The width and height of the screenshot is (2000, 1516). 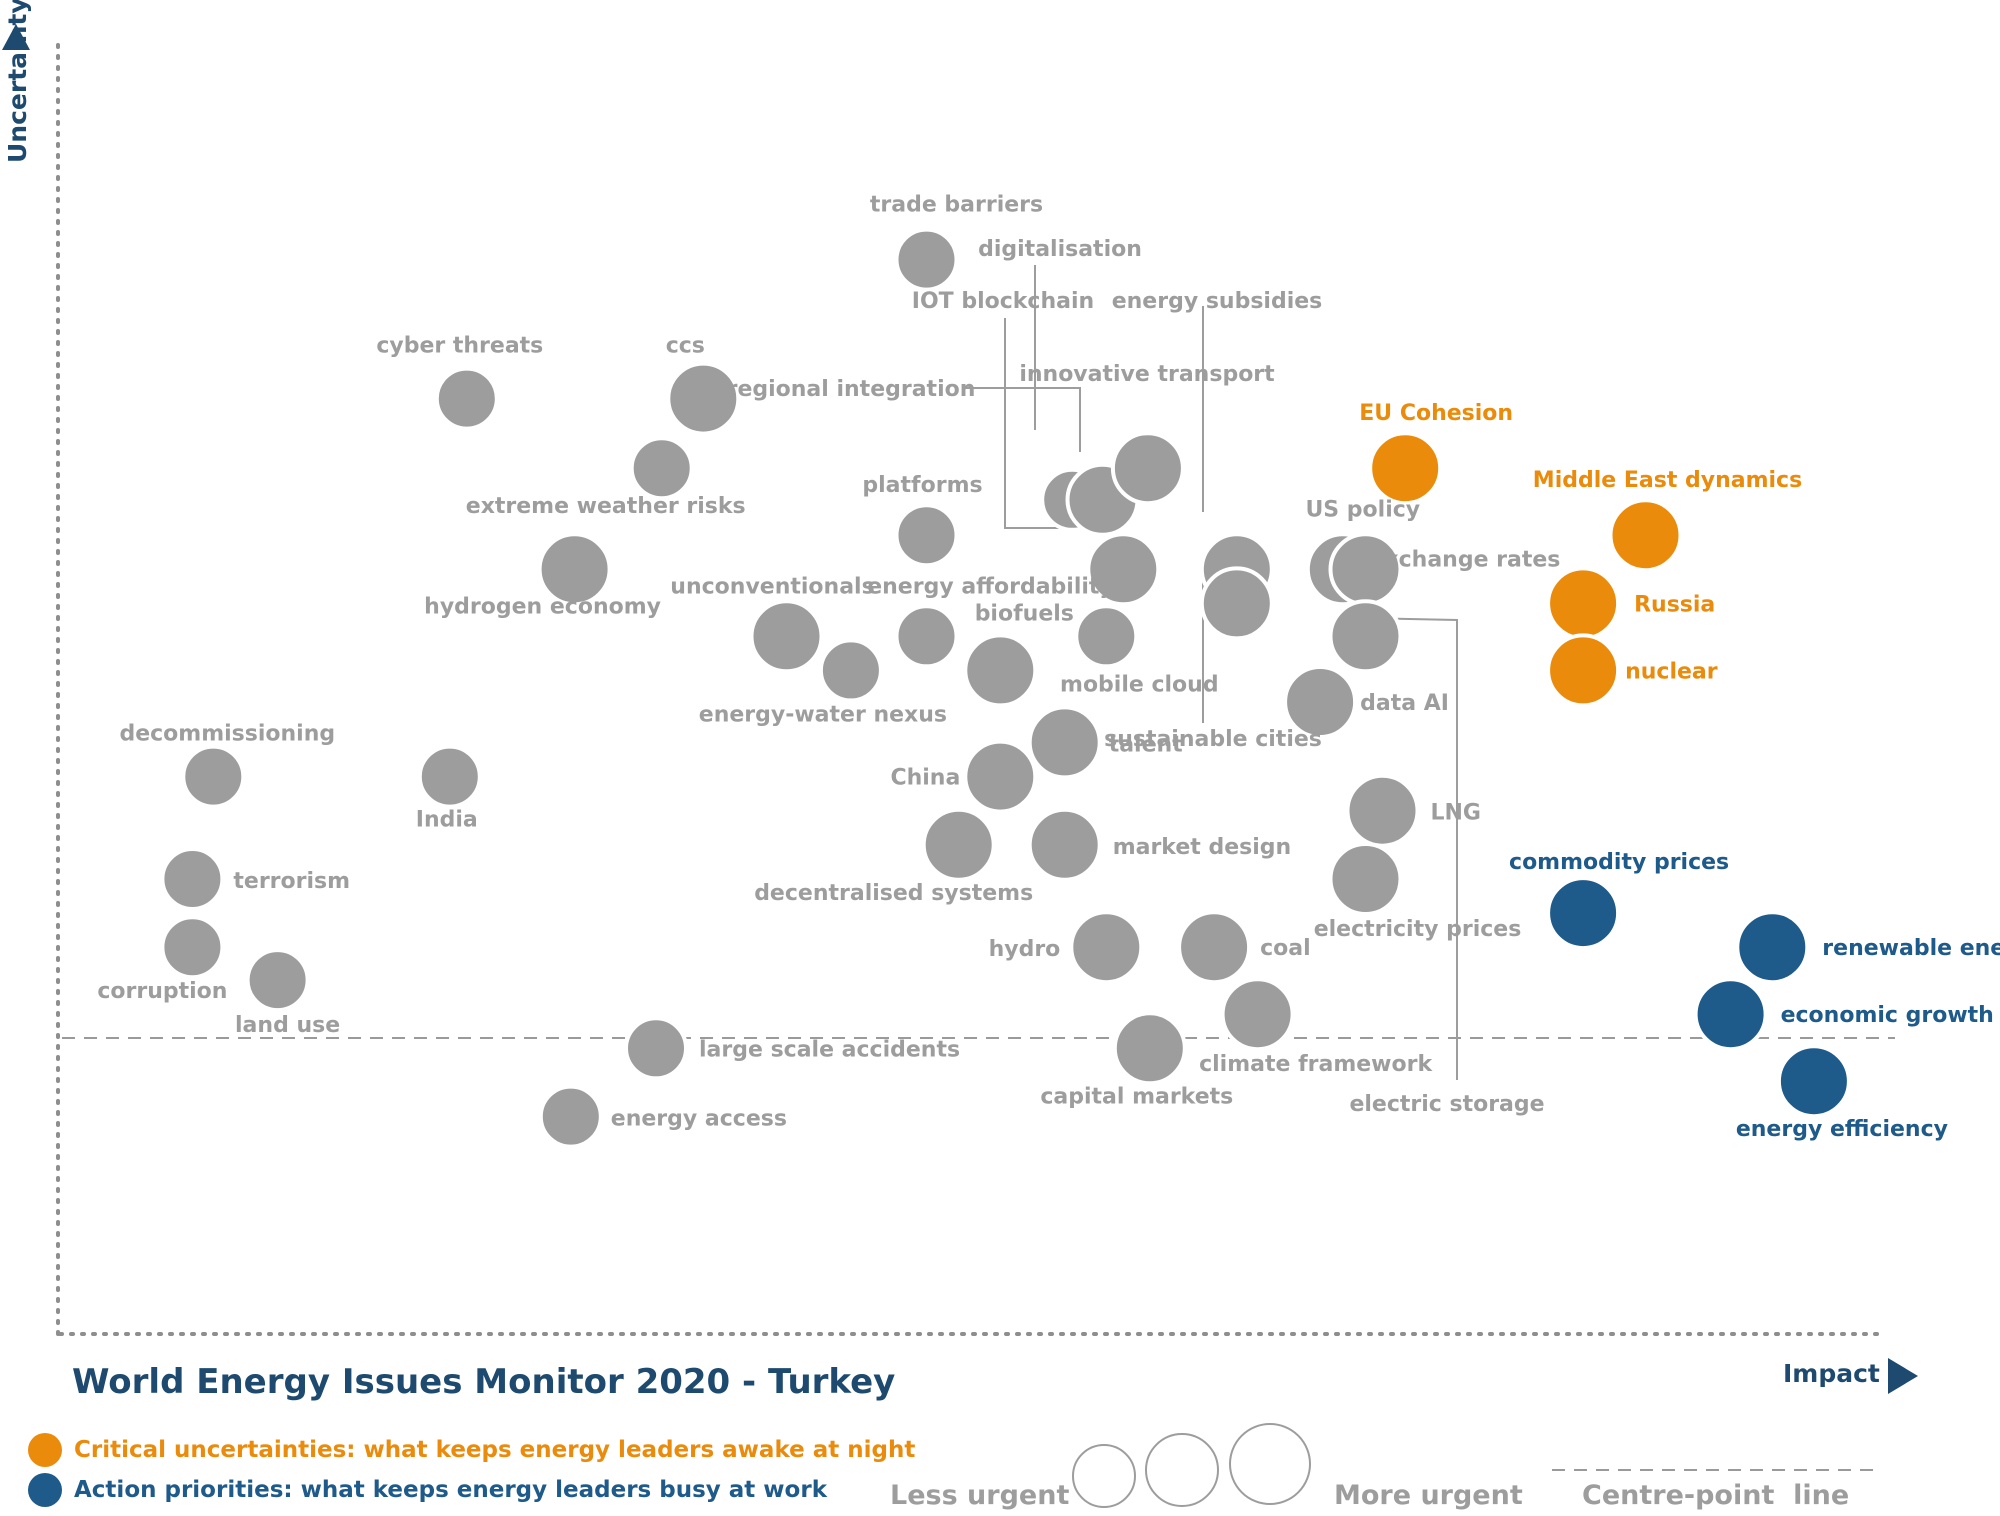 What do you see at coordinates (1064, 844) in the screenshot?
I see `bubble-market-design` at bounding box center [1064, 844].